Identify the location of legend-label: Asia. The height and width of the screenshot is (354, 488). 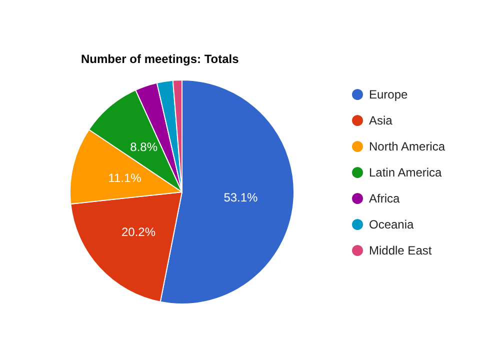
(381, 121).